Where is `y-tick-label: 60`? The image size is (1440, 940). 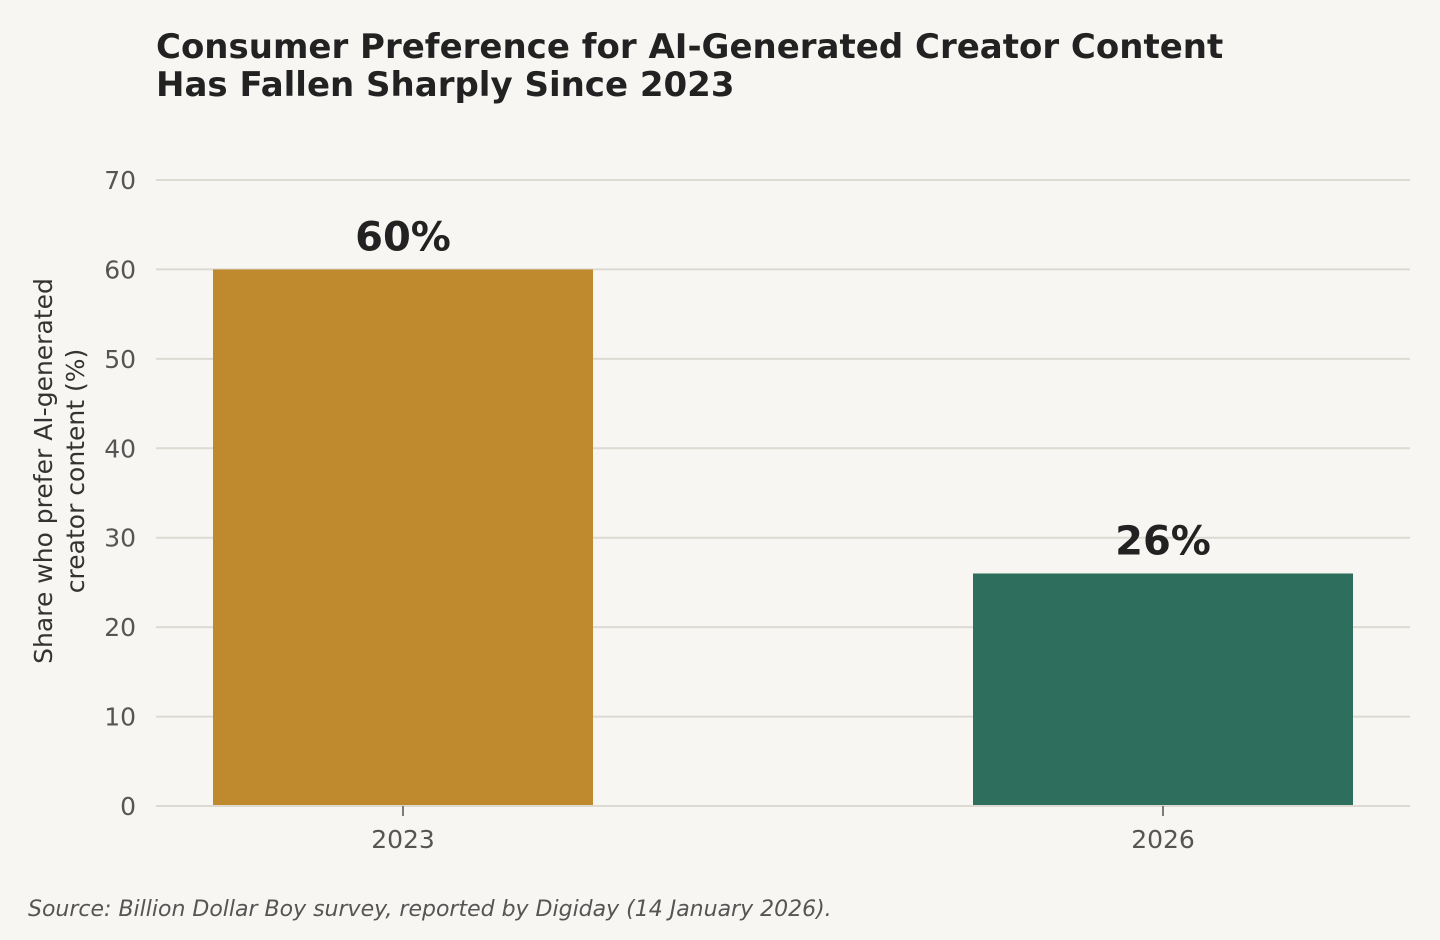
y-tick-label: 60 is located at coordinates (120, 269).